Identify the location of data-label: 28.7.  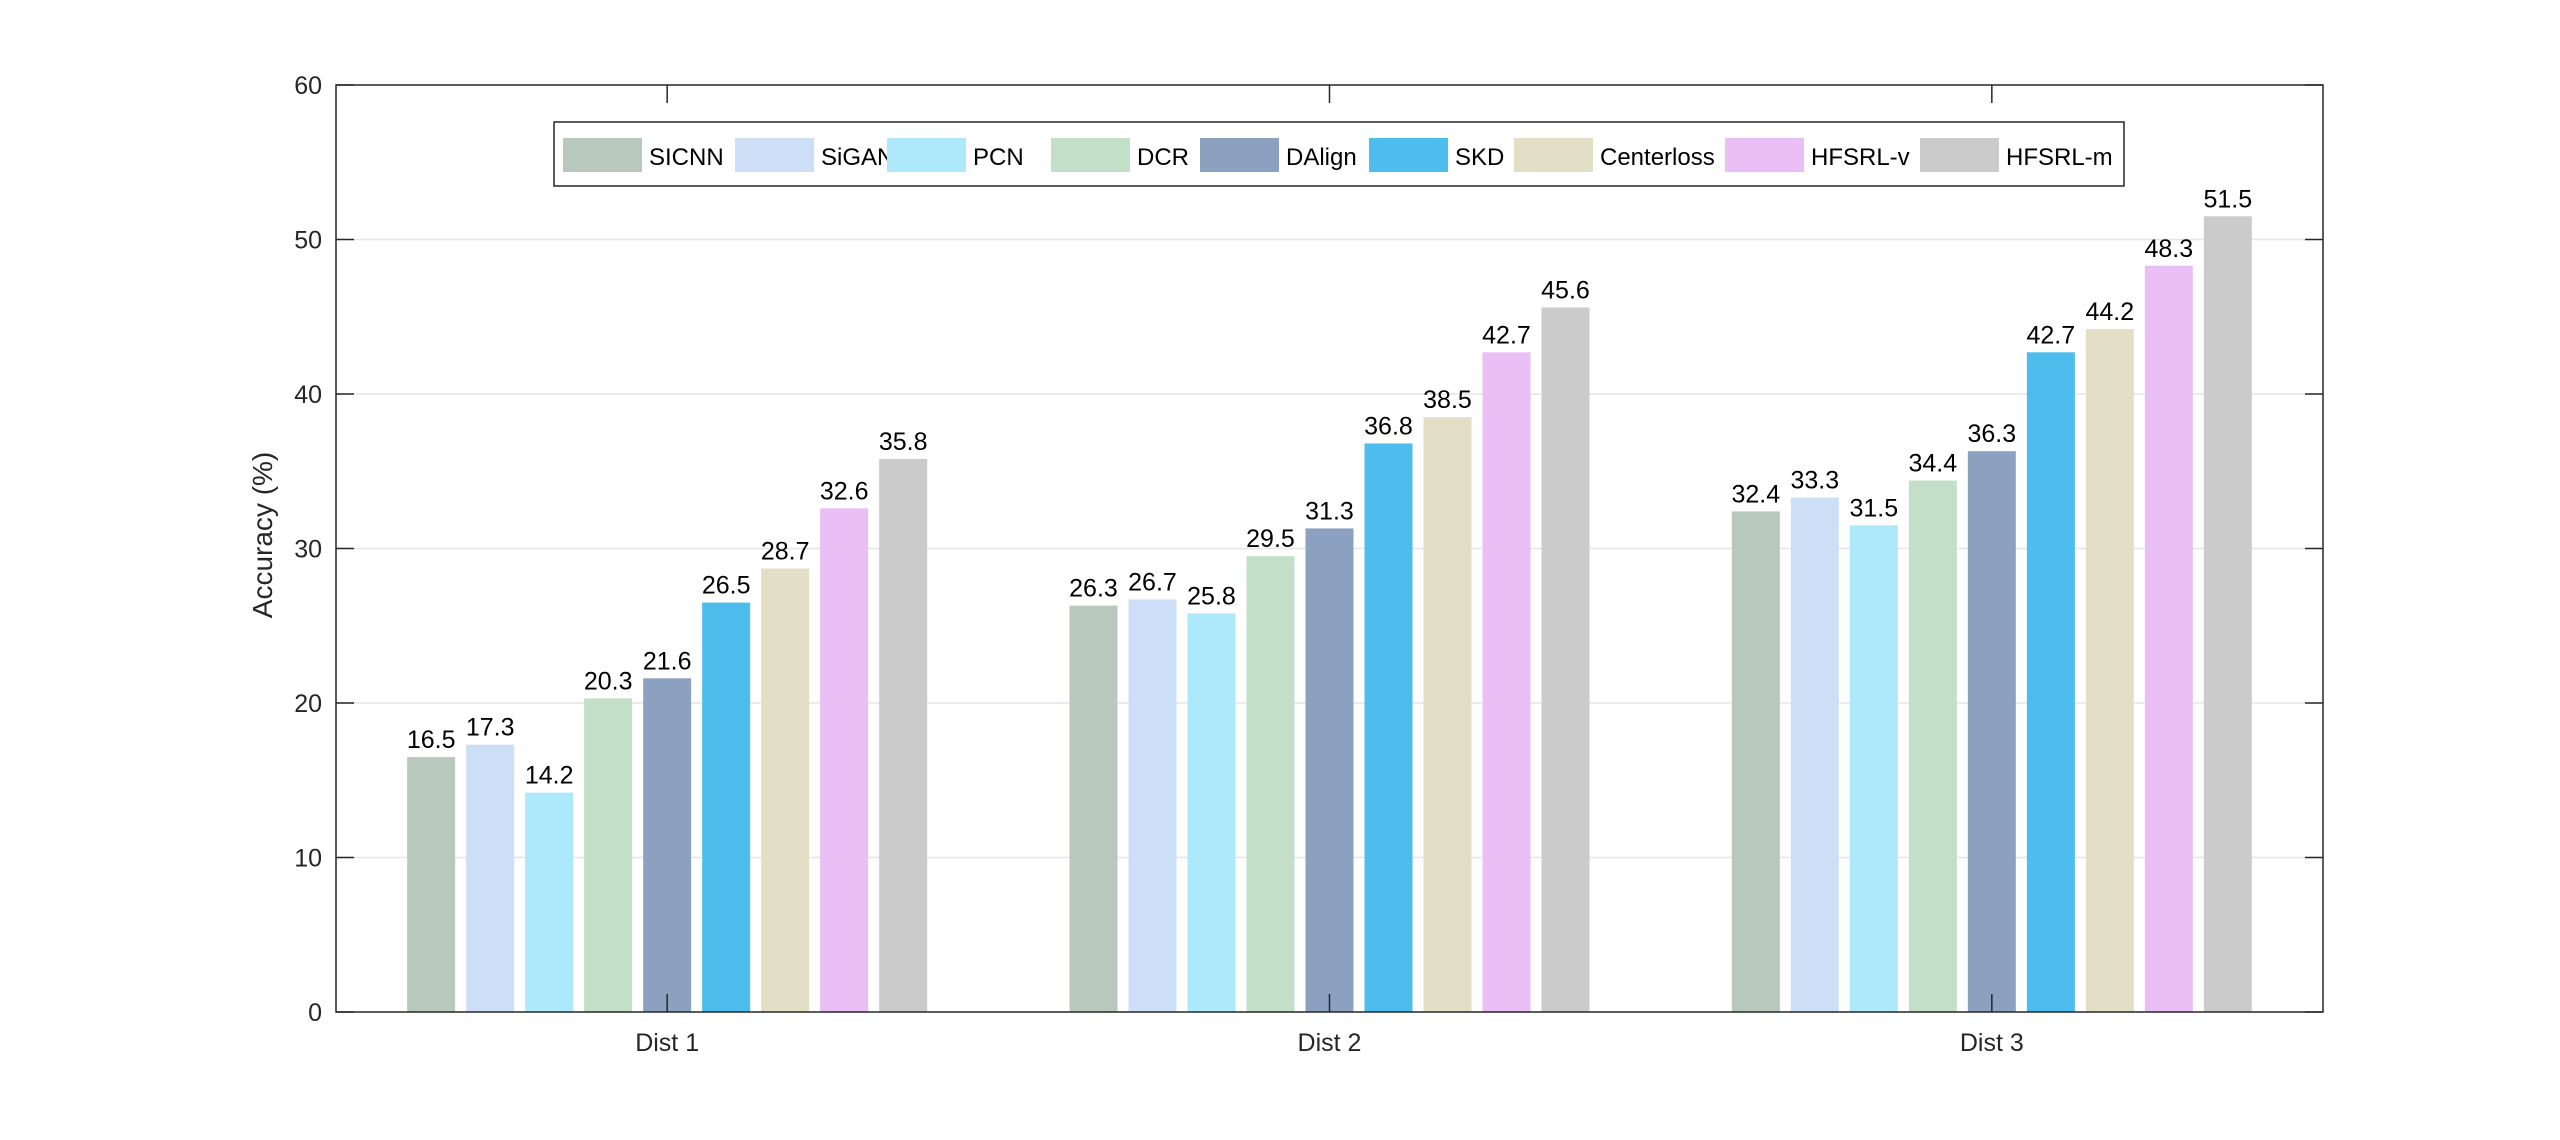
(785, 552).